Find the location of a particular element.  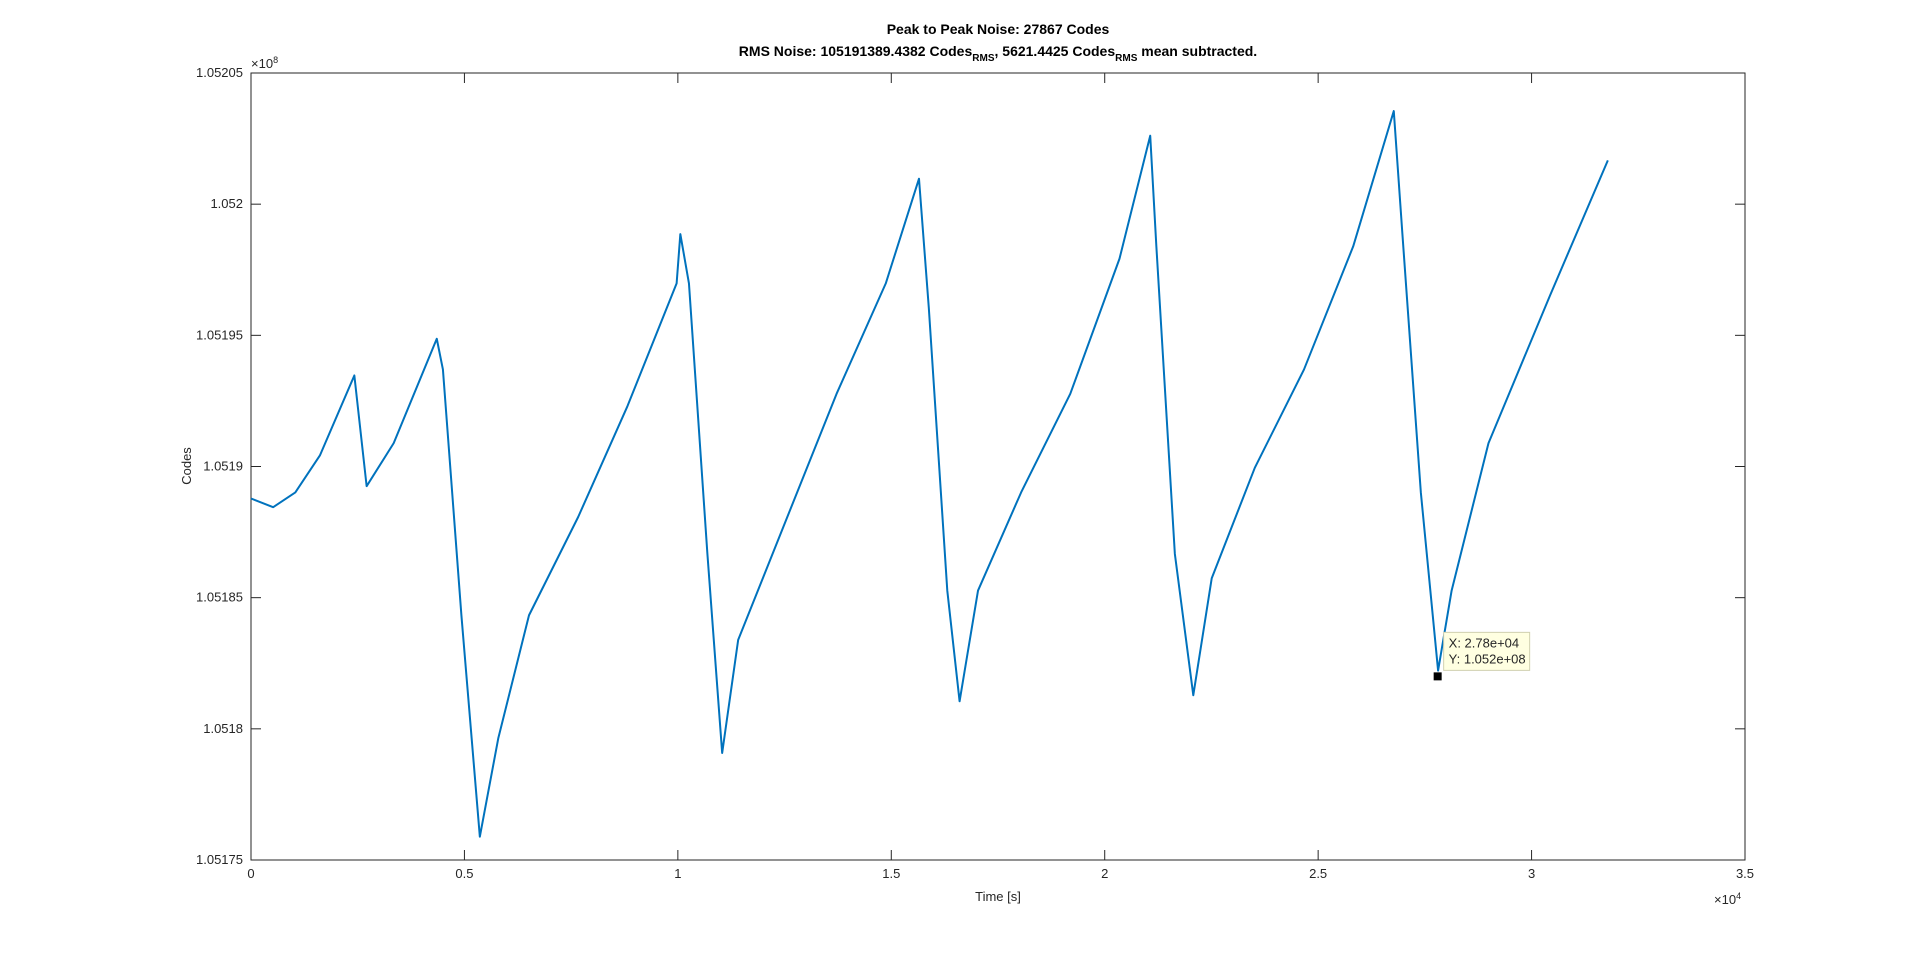

y-tick-label: 1.052 is located at coordinates (226, 203).